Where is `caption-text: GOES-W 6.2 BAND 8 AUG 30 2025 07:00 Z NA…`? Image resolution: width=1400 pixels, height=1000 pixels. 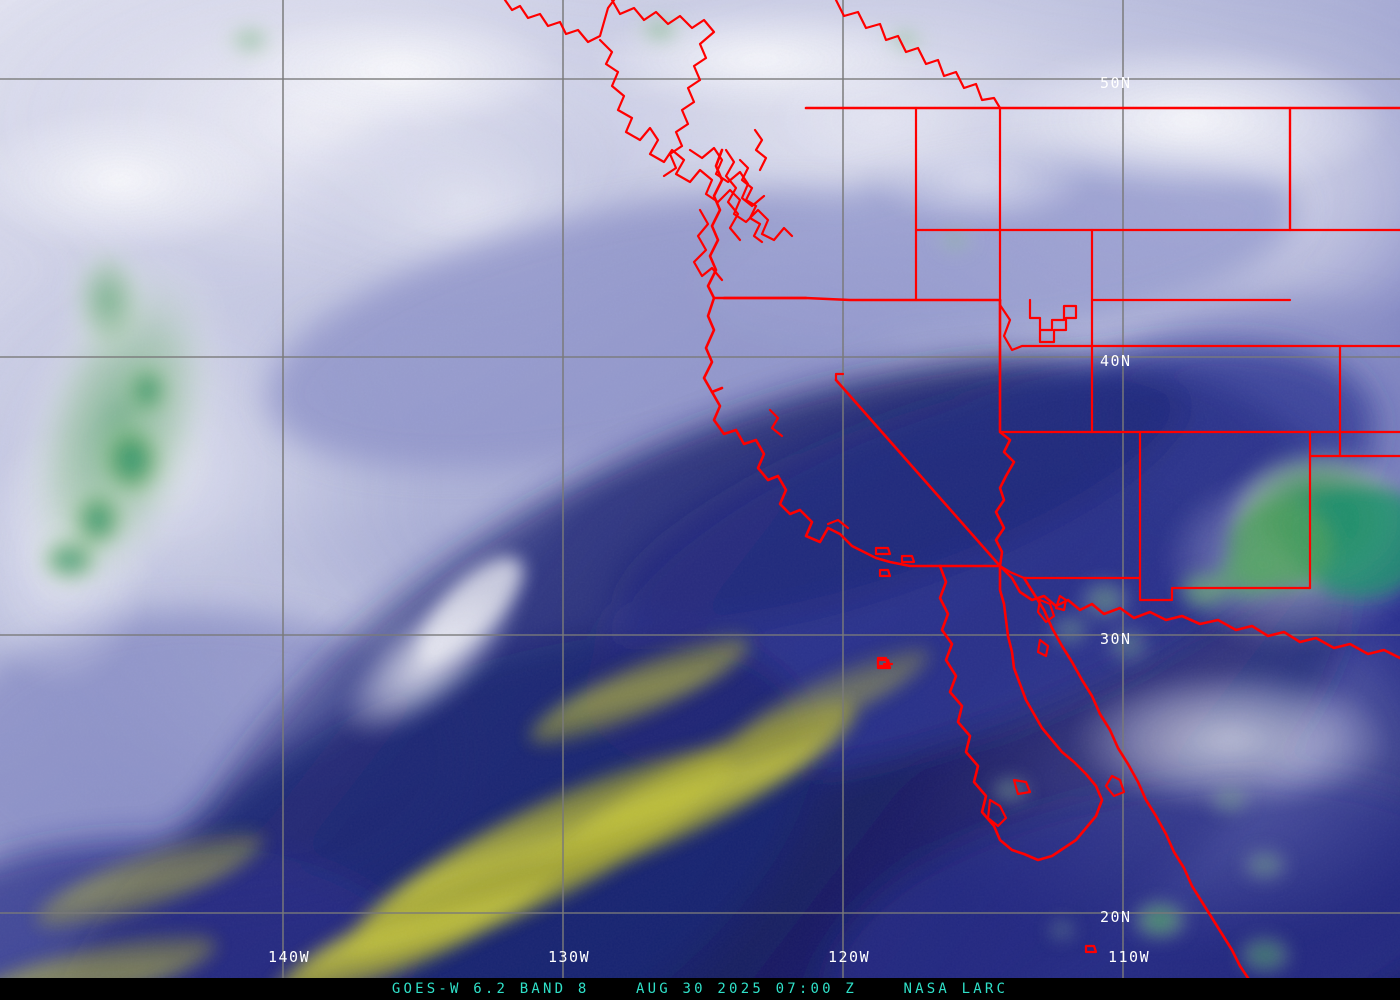
caption-text: GOES-W 6.2 BAND 8 AUG 30 2025 07:00 Z NA… is located at coordinates (700, 989).